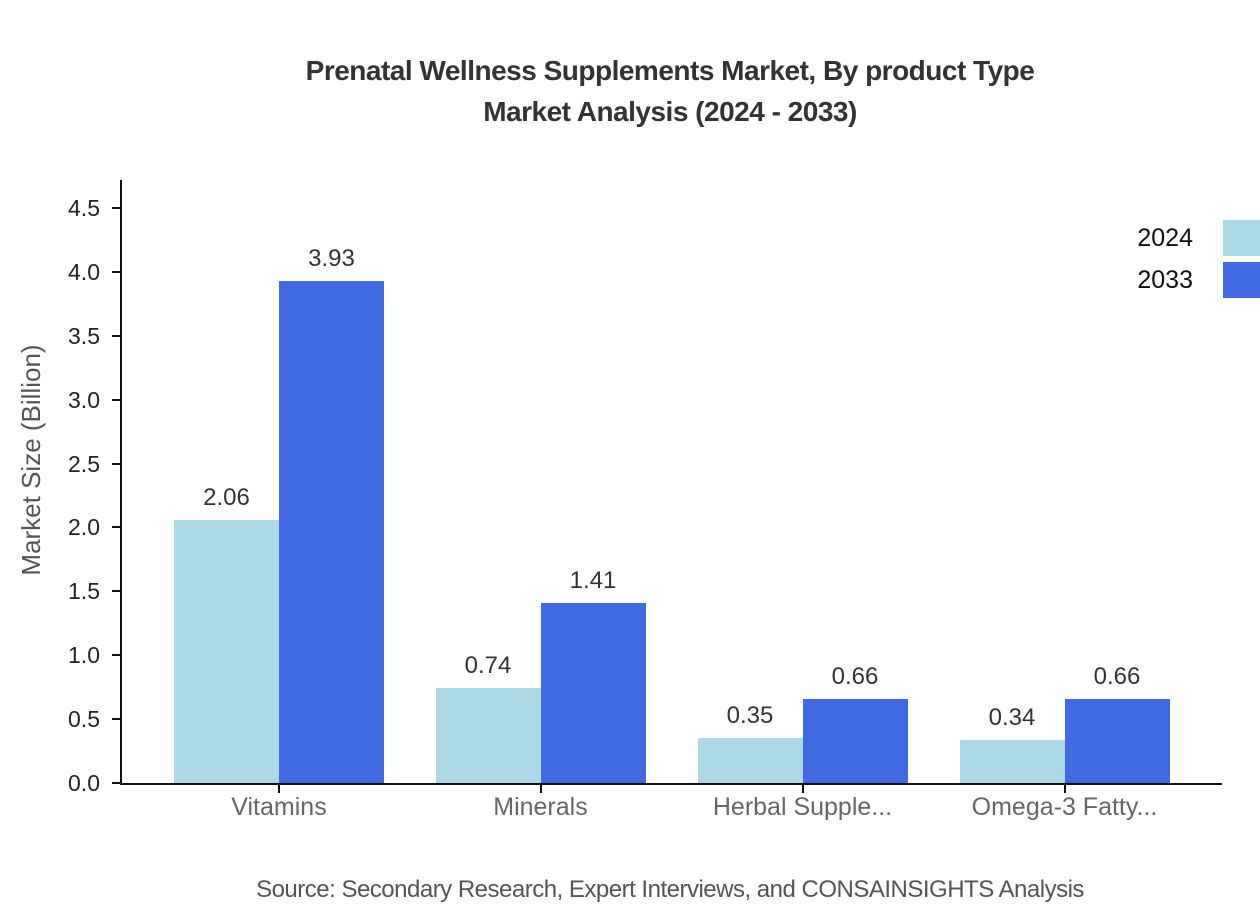 The width and height of the screenshot is (1260, 920). I want to click on value-label-2024: 0.74, so click(488, 666).